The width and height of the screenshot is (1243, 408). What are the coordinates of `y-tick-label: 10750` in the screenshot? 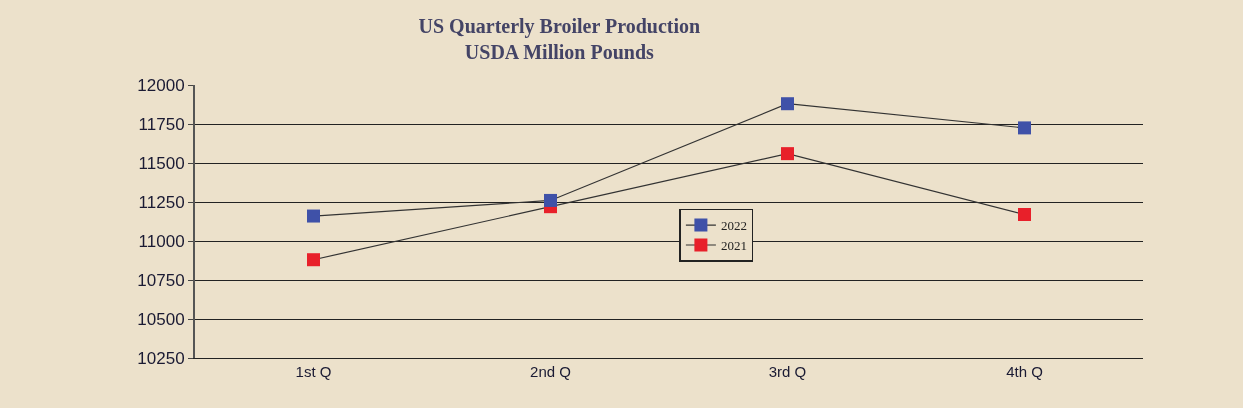 It's located at (161, 280).